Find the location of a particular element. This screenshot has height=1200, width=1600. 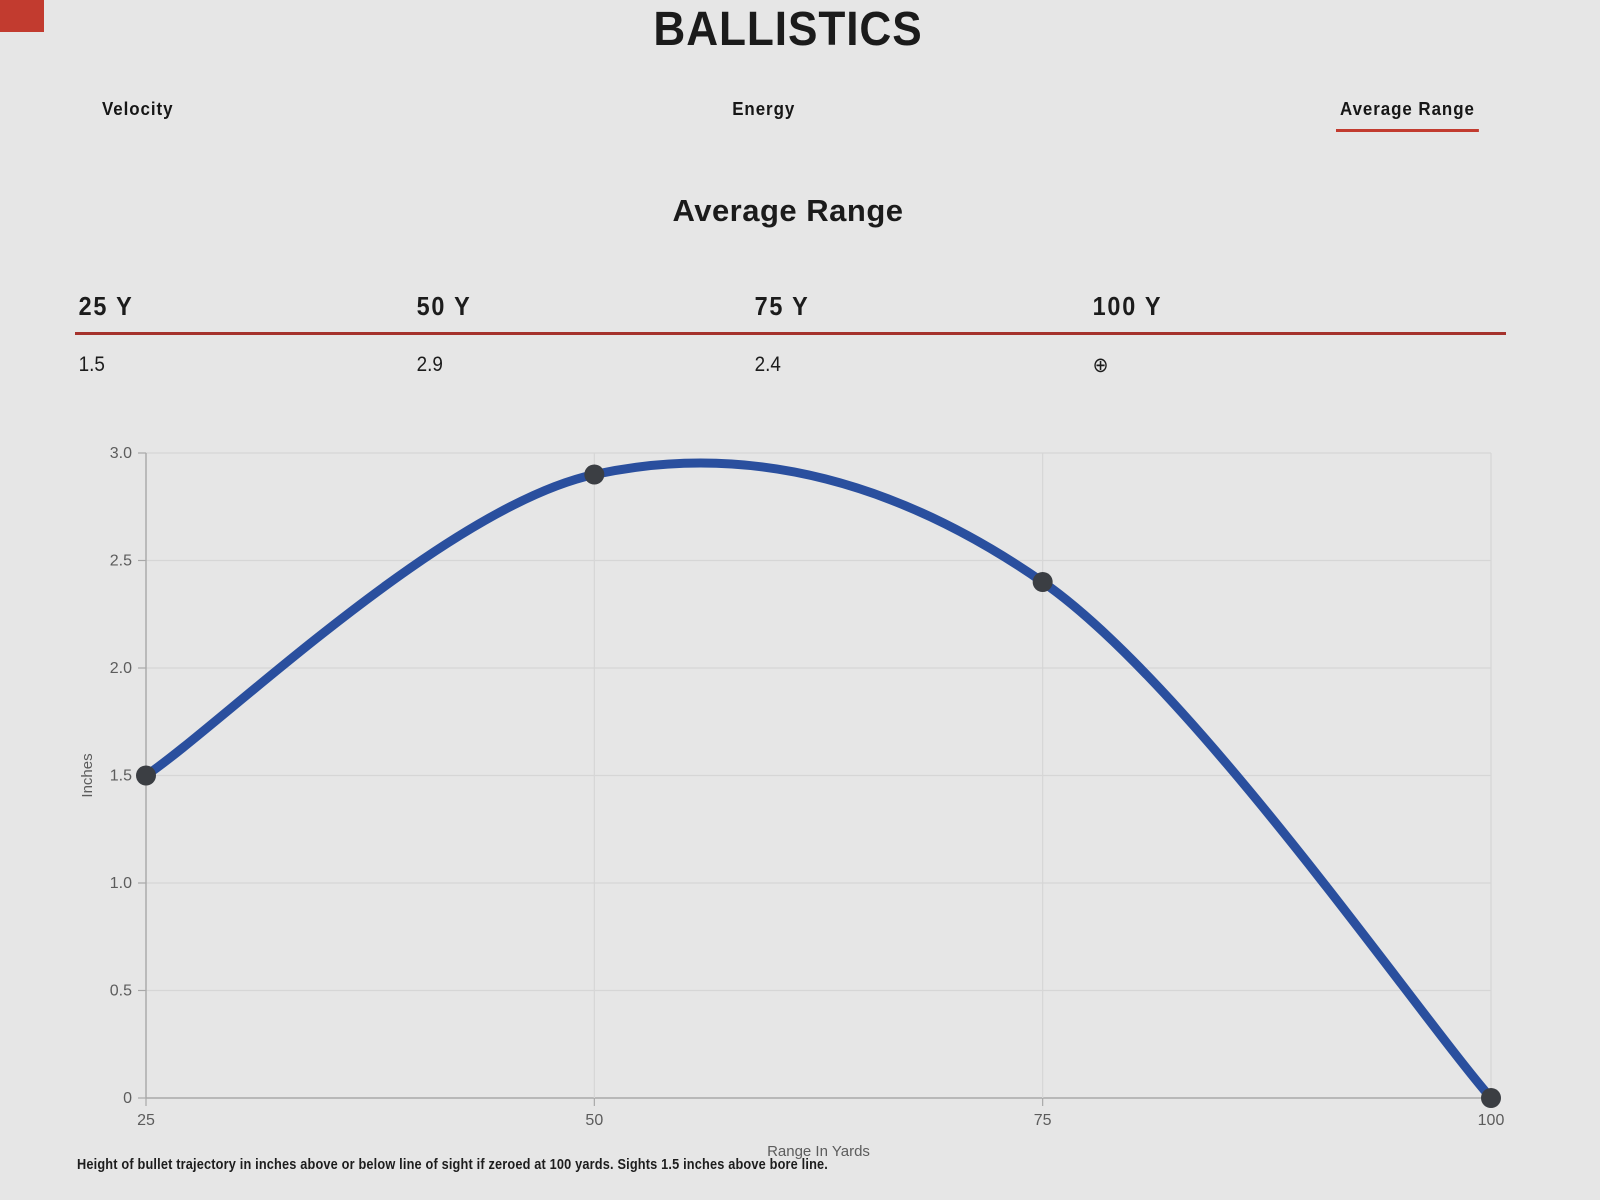

svg-text: 1.0 is located at coordinates (121, 883).